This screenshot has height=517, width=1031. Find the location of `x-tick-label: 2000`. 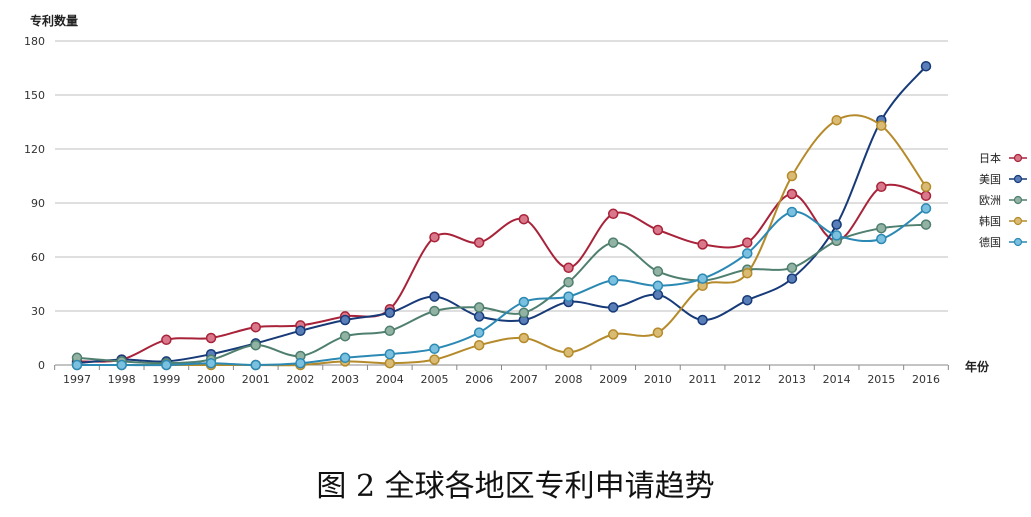

x-tick-label: 2000 is located at coordinates (211, 379).